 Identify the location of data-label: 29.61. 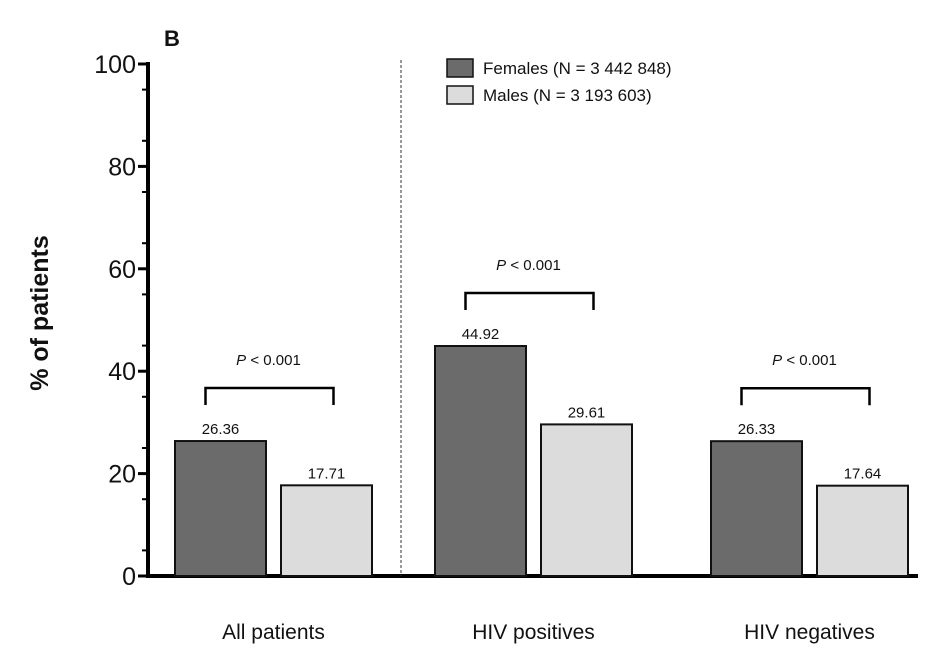
(587, 412).